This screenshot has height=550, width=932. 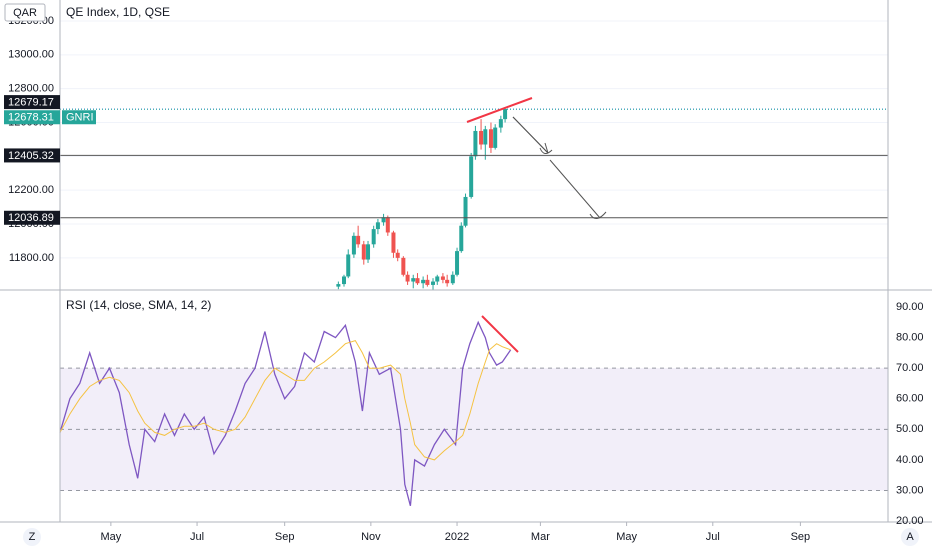 What do you see at coordinates (540, 537) in the screenshot?
I see `x-tick-label: Mar` at bounding box center [540, 537].